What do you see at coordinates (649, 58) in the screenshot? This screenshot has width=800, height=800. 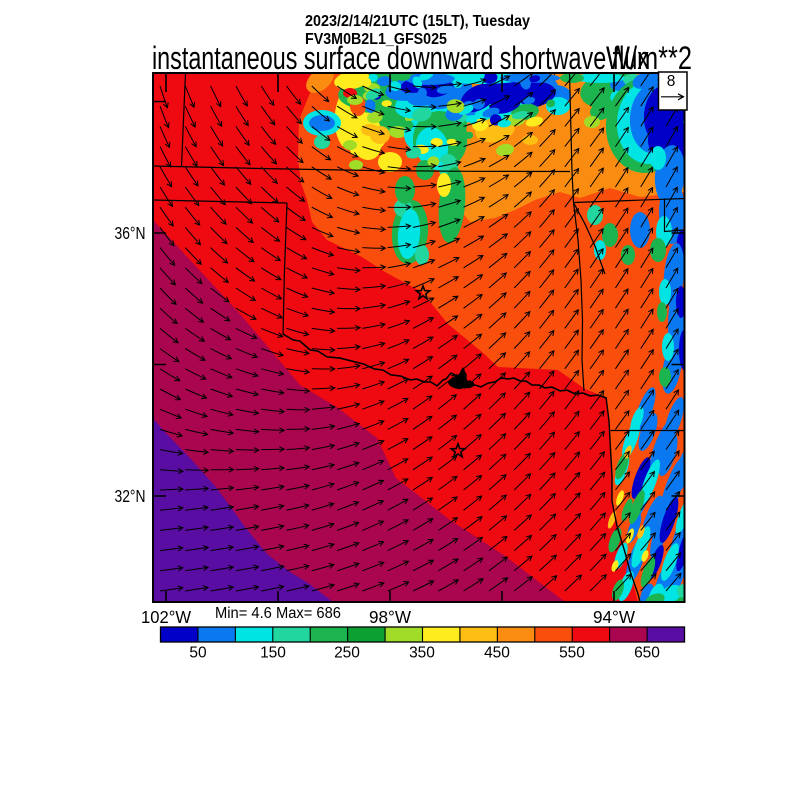 I see `svg-text: W/m**2` at bounding box center [649, 58].